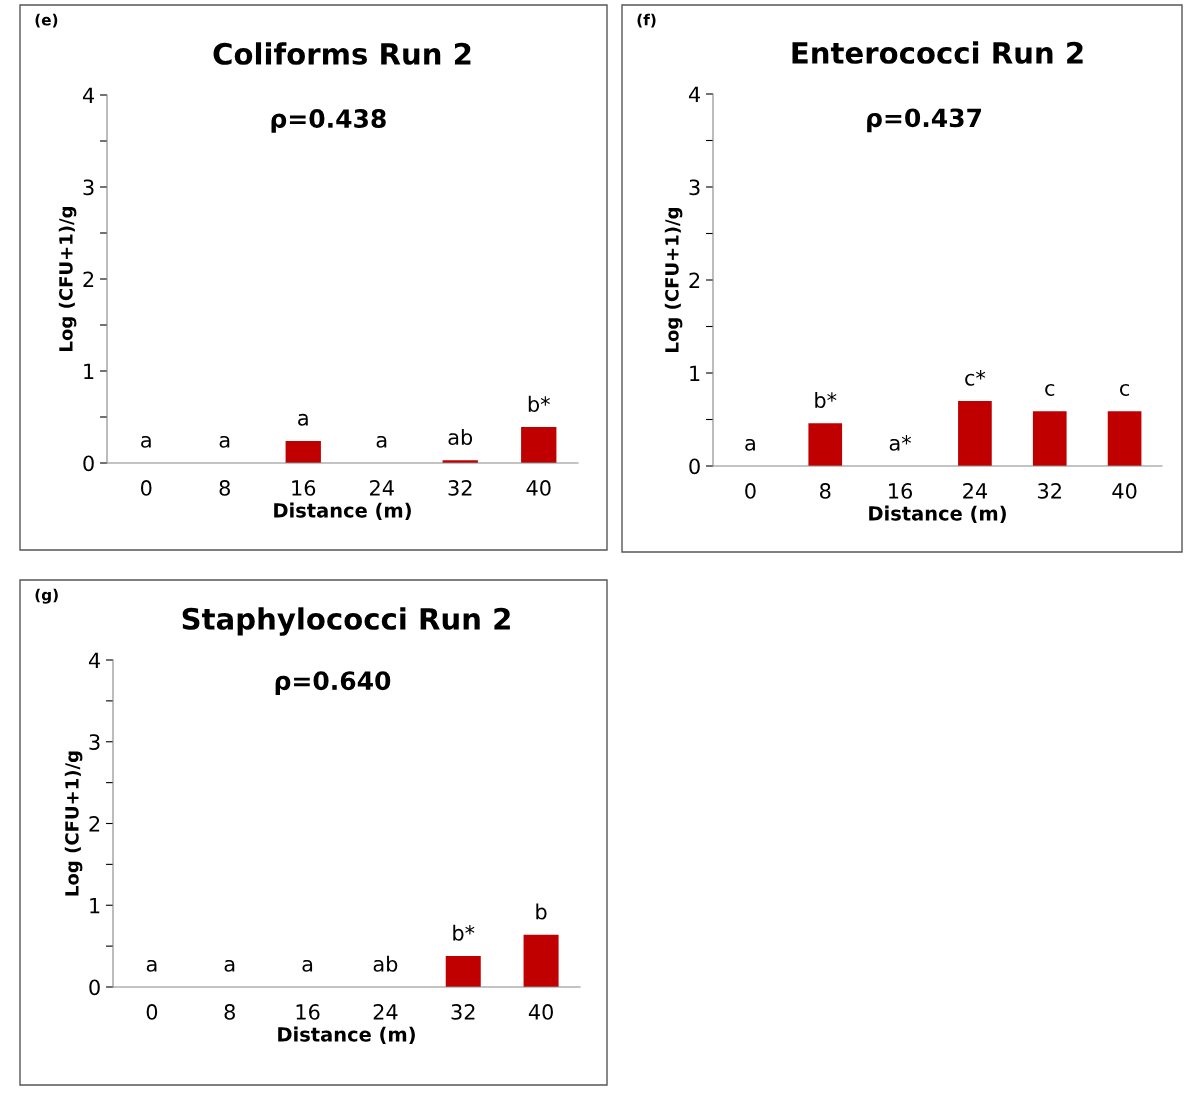  Describe the element at coordinates (333, 683) in the screenshot. I see `chart-subtitle: ρ=0.640` at that location.